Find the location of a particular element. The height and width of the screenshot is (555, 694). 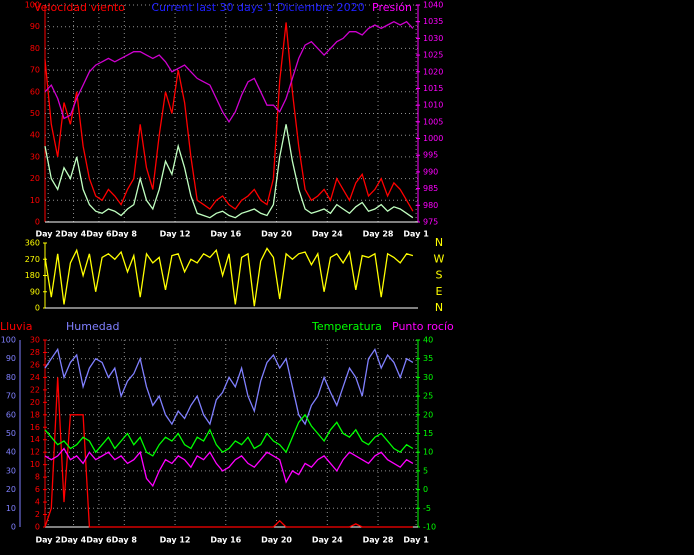

y2-tick-label: 980 is located at coordinates (430, 205).